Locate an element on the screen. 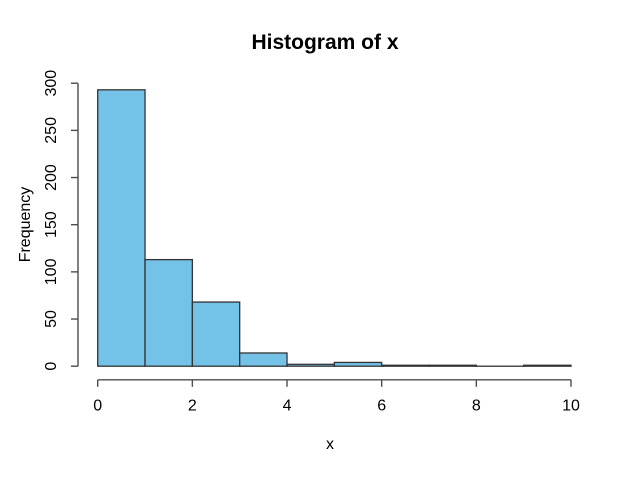  x-tick-label: 6 is located at coordinates (381, 406).